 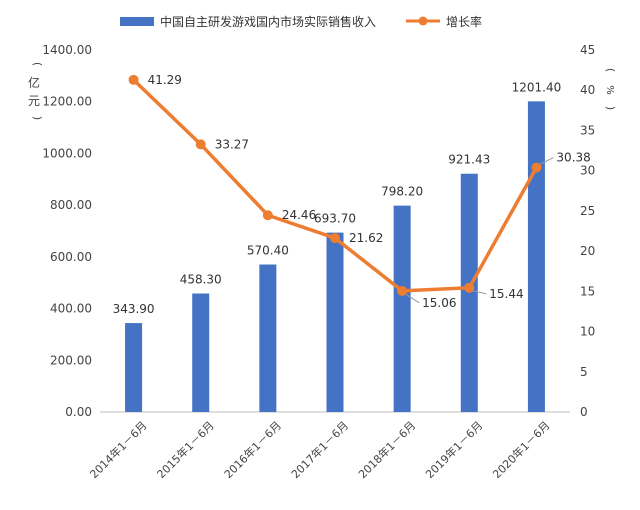 What do you see at coordinates (71, 257) in the screenshot?
I see `y-left-tick-label: 600.00` at bounding box center [71, 257].